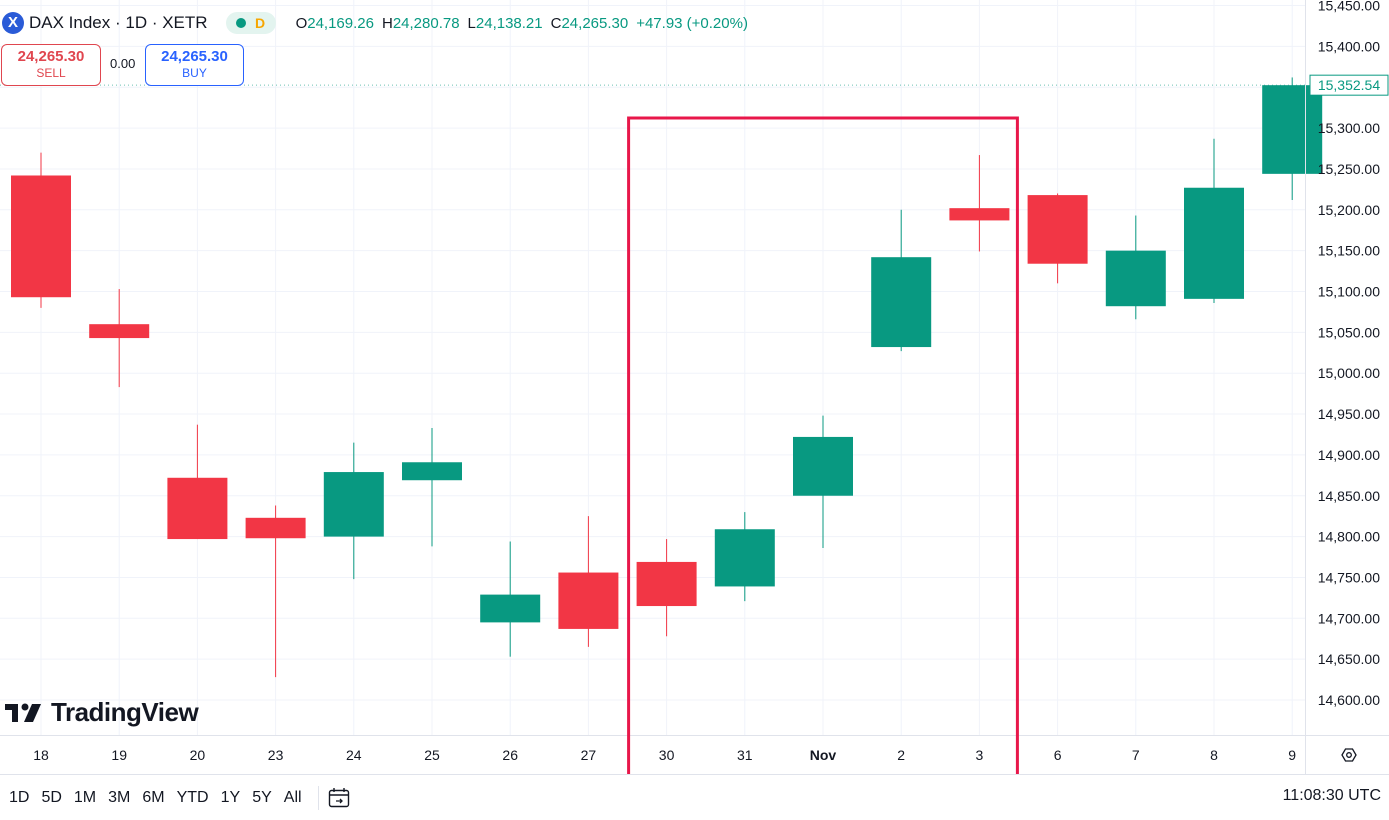 This screenshot has height=820, width=1389. I want to click on market-open-dot-icon, so click(241, 23).